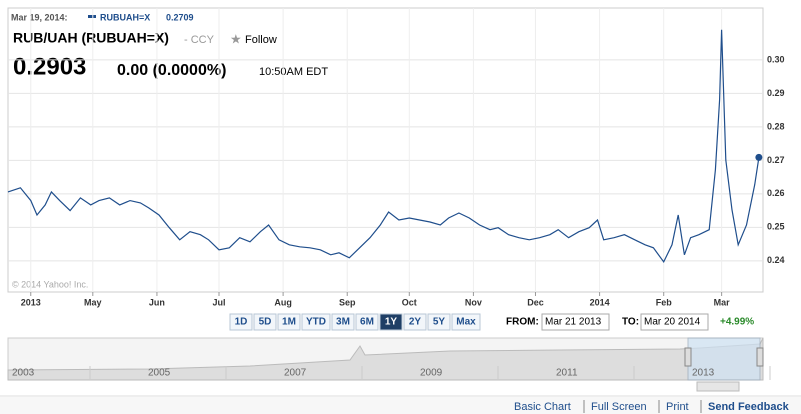 Image resolution: width=801 pixels, height=414 pixels. What do you see at coordinates (171, 70) in the screenshot?
I see `change: 0.00 (0.0000%)` at bounding box center [171, 70].